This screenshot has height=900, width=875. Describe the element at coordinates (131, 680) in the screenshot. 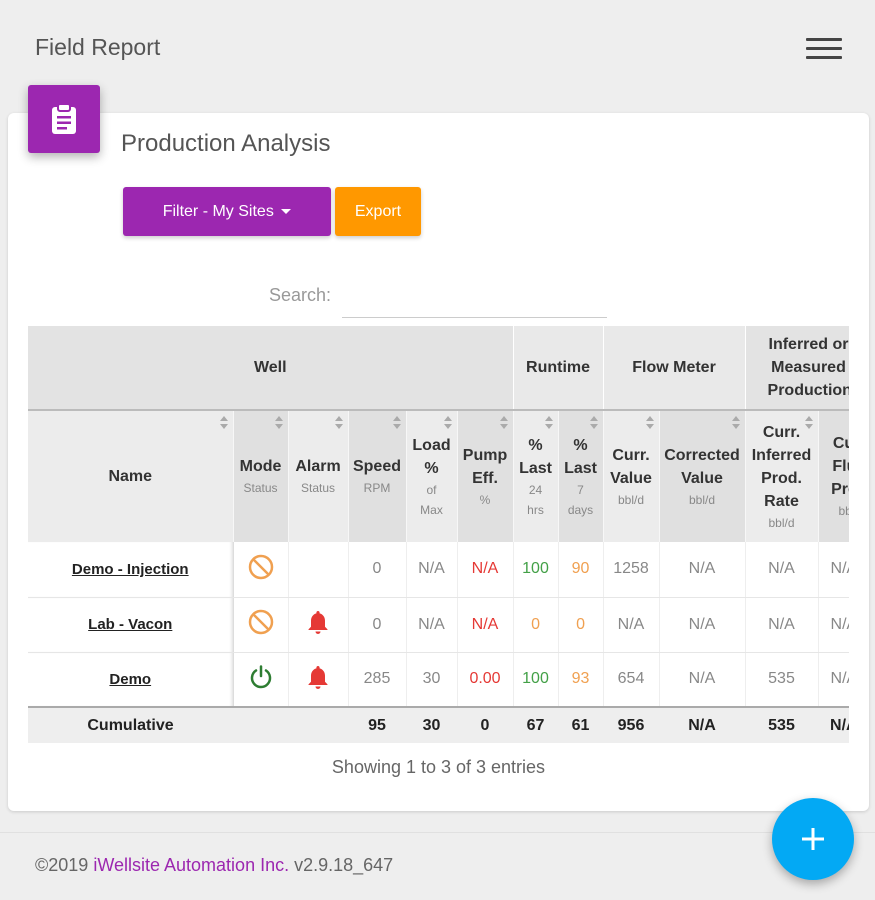

I see `well-name-link: Demo` at that location.